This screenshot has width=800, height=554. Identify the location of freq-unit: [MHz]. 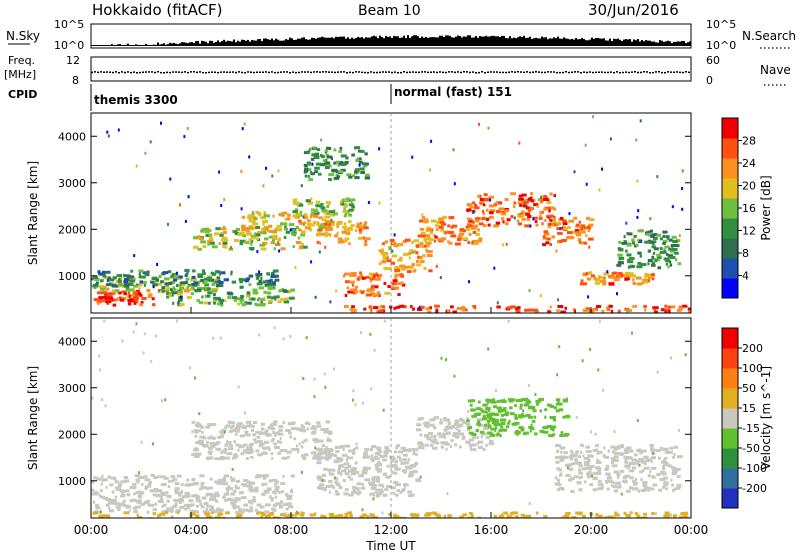
(20, 74).